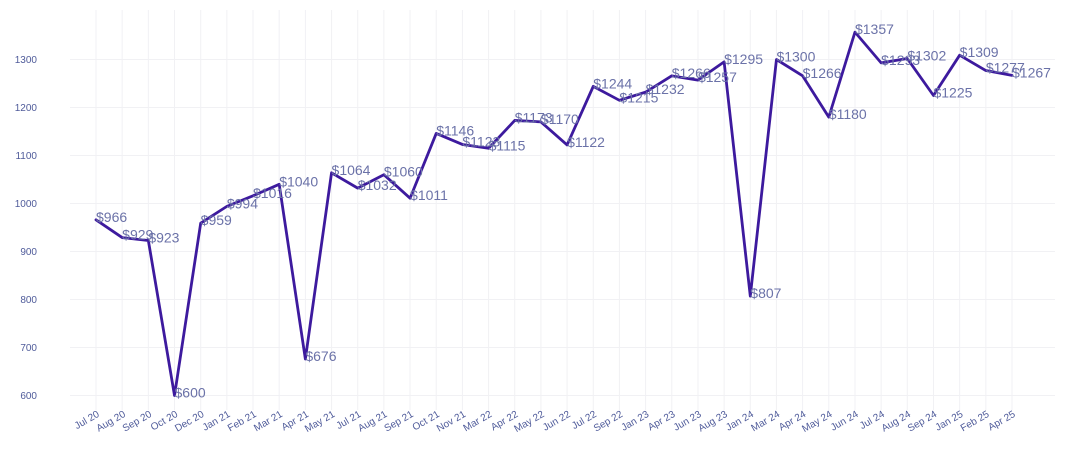 This screenshot has height=465, width=1070. I want to click on data-label: $1257, so click(717, 77).